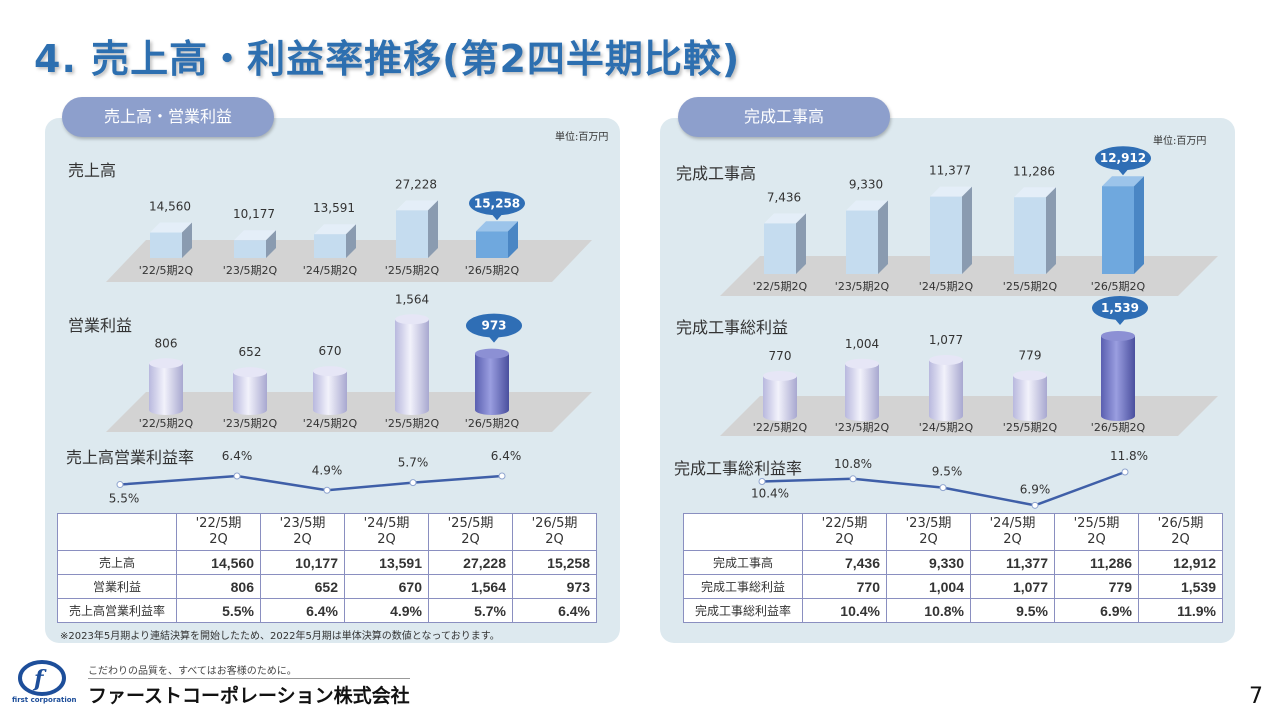  What do you see at coordinates (470, 586) in the screenshot?
I see `table-cell: 1,564` at bounding box center [470, 586].